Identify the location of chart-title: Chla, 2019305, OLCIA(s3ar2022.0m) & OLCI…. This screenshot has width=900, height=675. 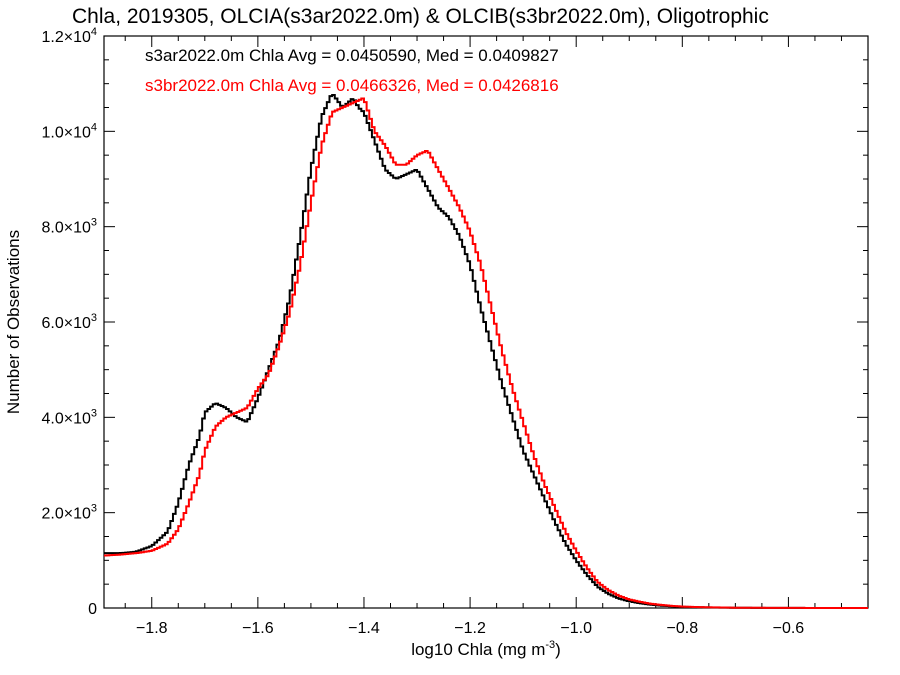
(420, 16).